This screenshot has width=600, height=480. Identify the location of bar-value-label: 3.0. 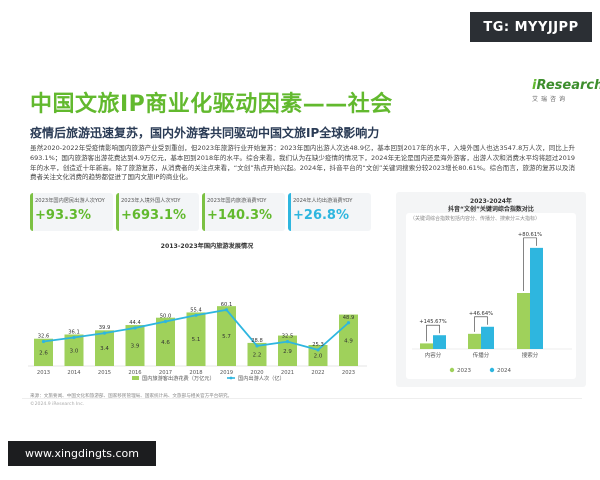
(74, 351).